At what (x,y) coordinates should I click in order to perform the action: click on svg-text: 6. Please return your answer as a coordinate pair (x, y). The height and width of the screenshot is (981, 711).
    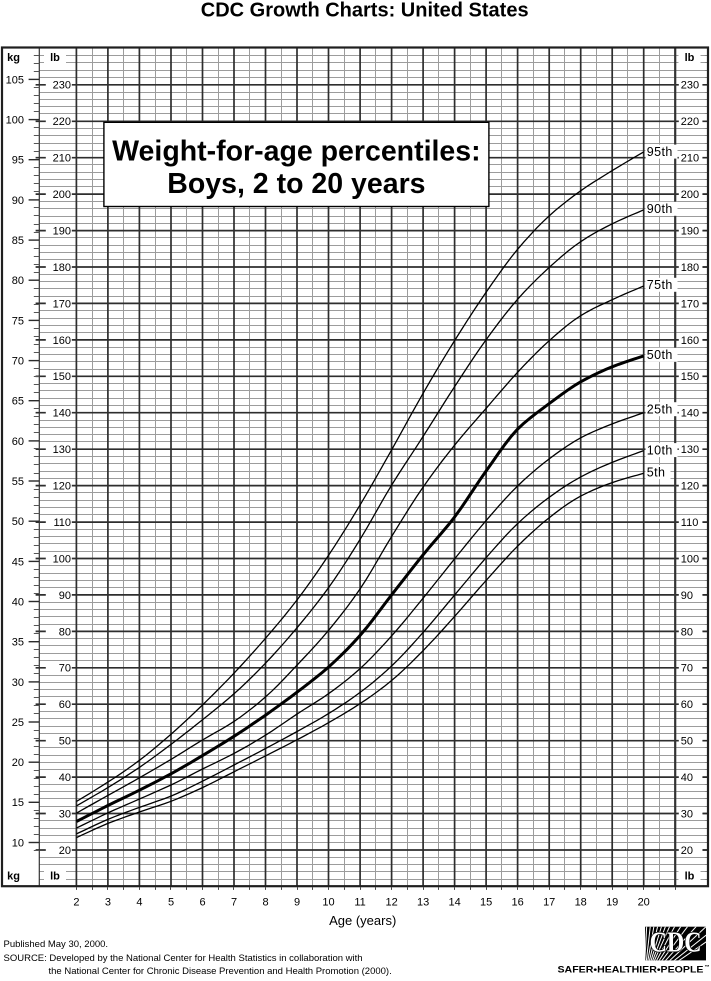
    Looking at the image, I should click on (202, 903).